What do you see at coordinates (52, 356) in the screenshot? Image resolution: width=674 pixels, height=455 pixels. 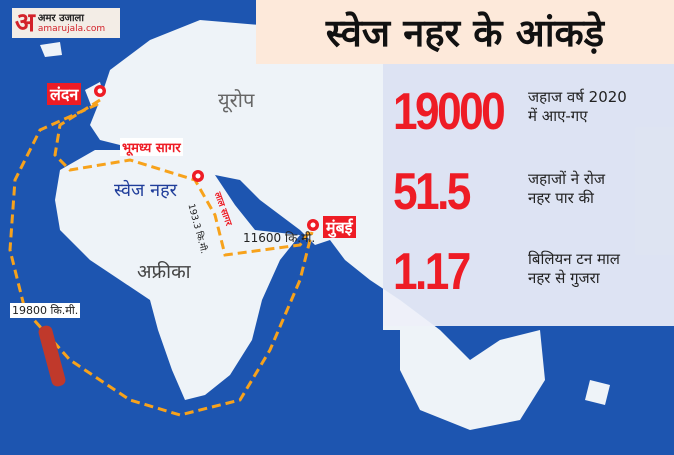 I see `ship-icon` at bounding box center [52, 356].